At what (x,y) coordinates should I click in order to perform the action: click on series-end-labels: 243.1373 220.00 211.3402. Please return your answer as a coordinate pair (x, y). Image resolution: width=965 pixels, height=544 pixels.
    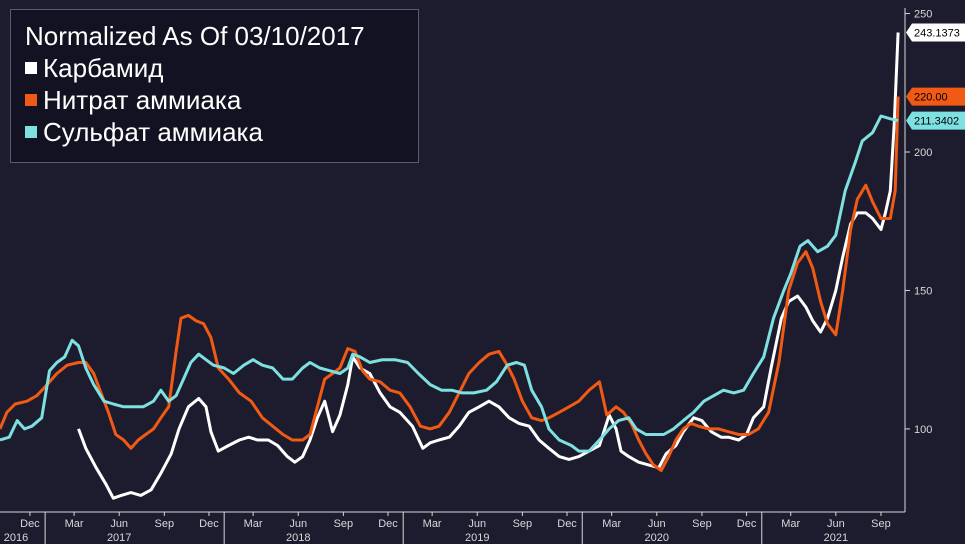
    Looking at the image, I should click on (935, 76).